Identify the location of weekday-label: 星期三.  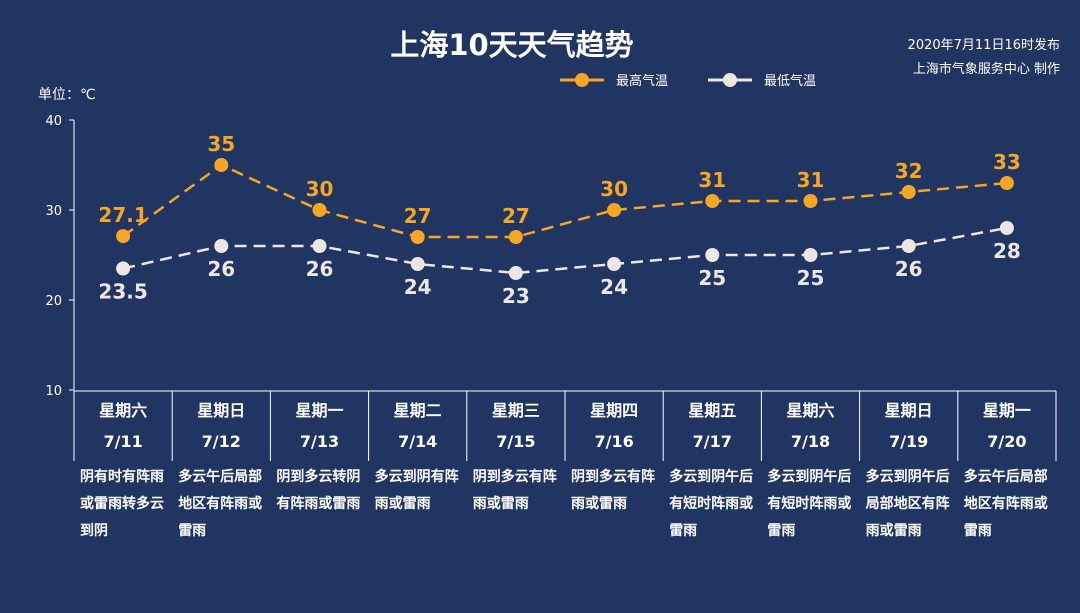
(515, 410).